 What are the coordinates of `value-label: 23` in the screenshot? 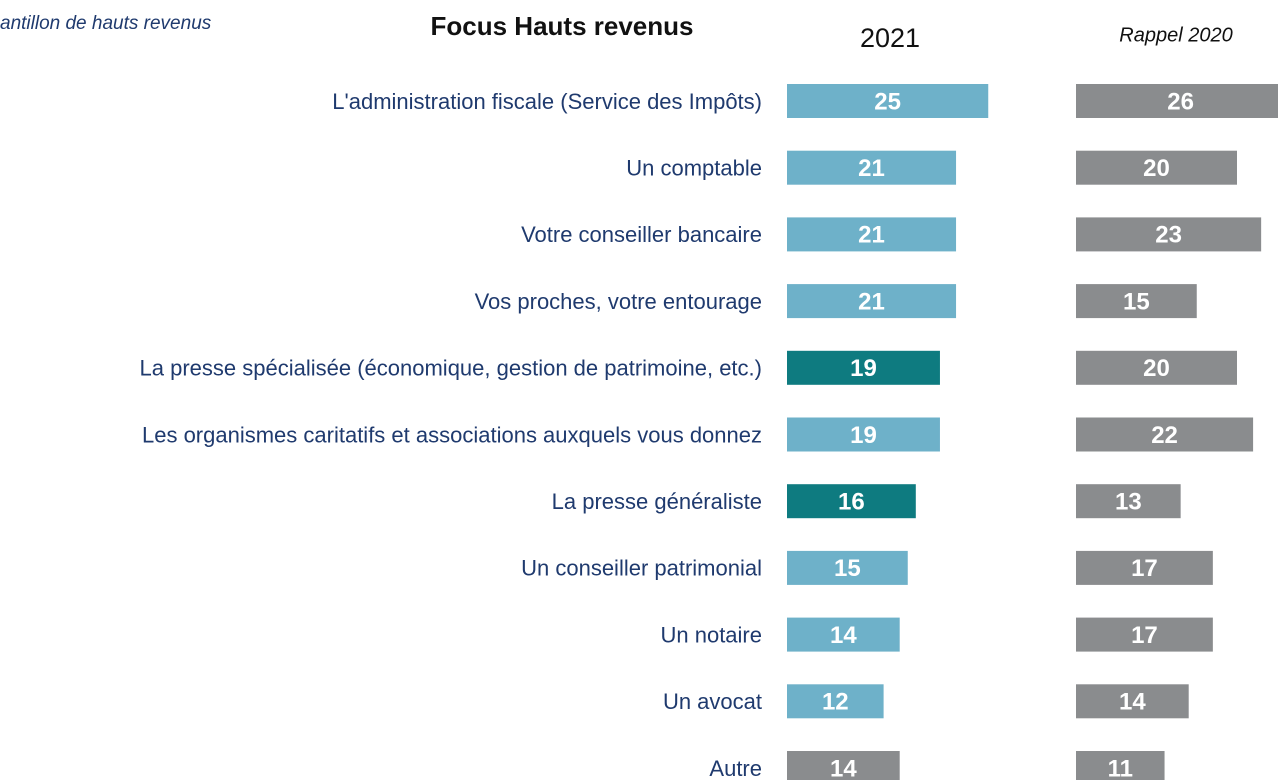 It's located at (1168, 235).